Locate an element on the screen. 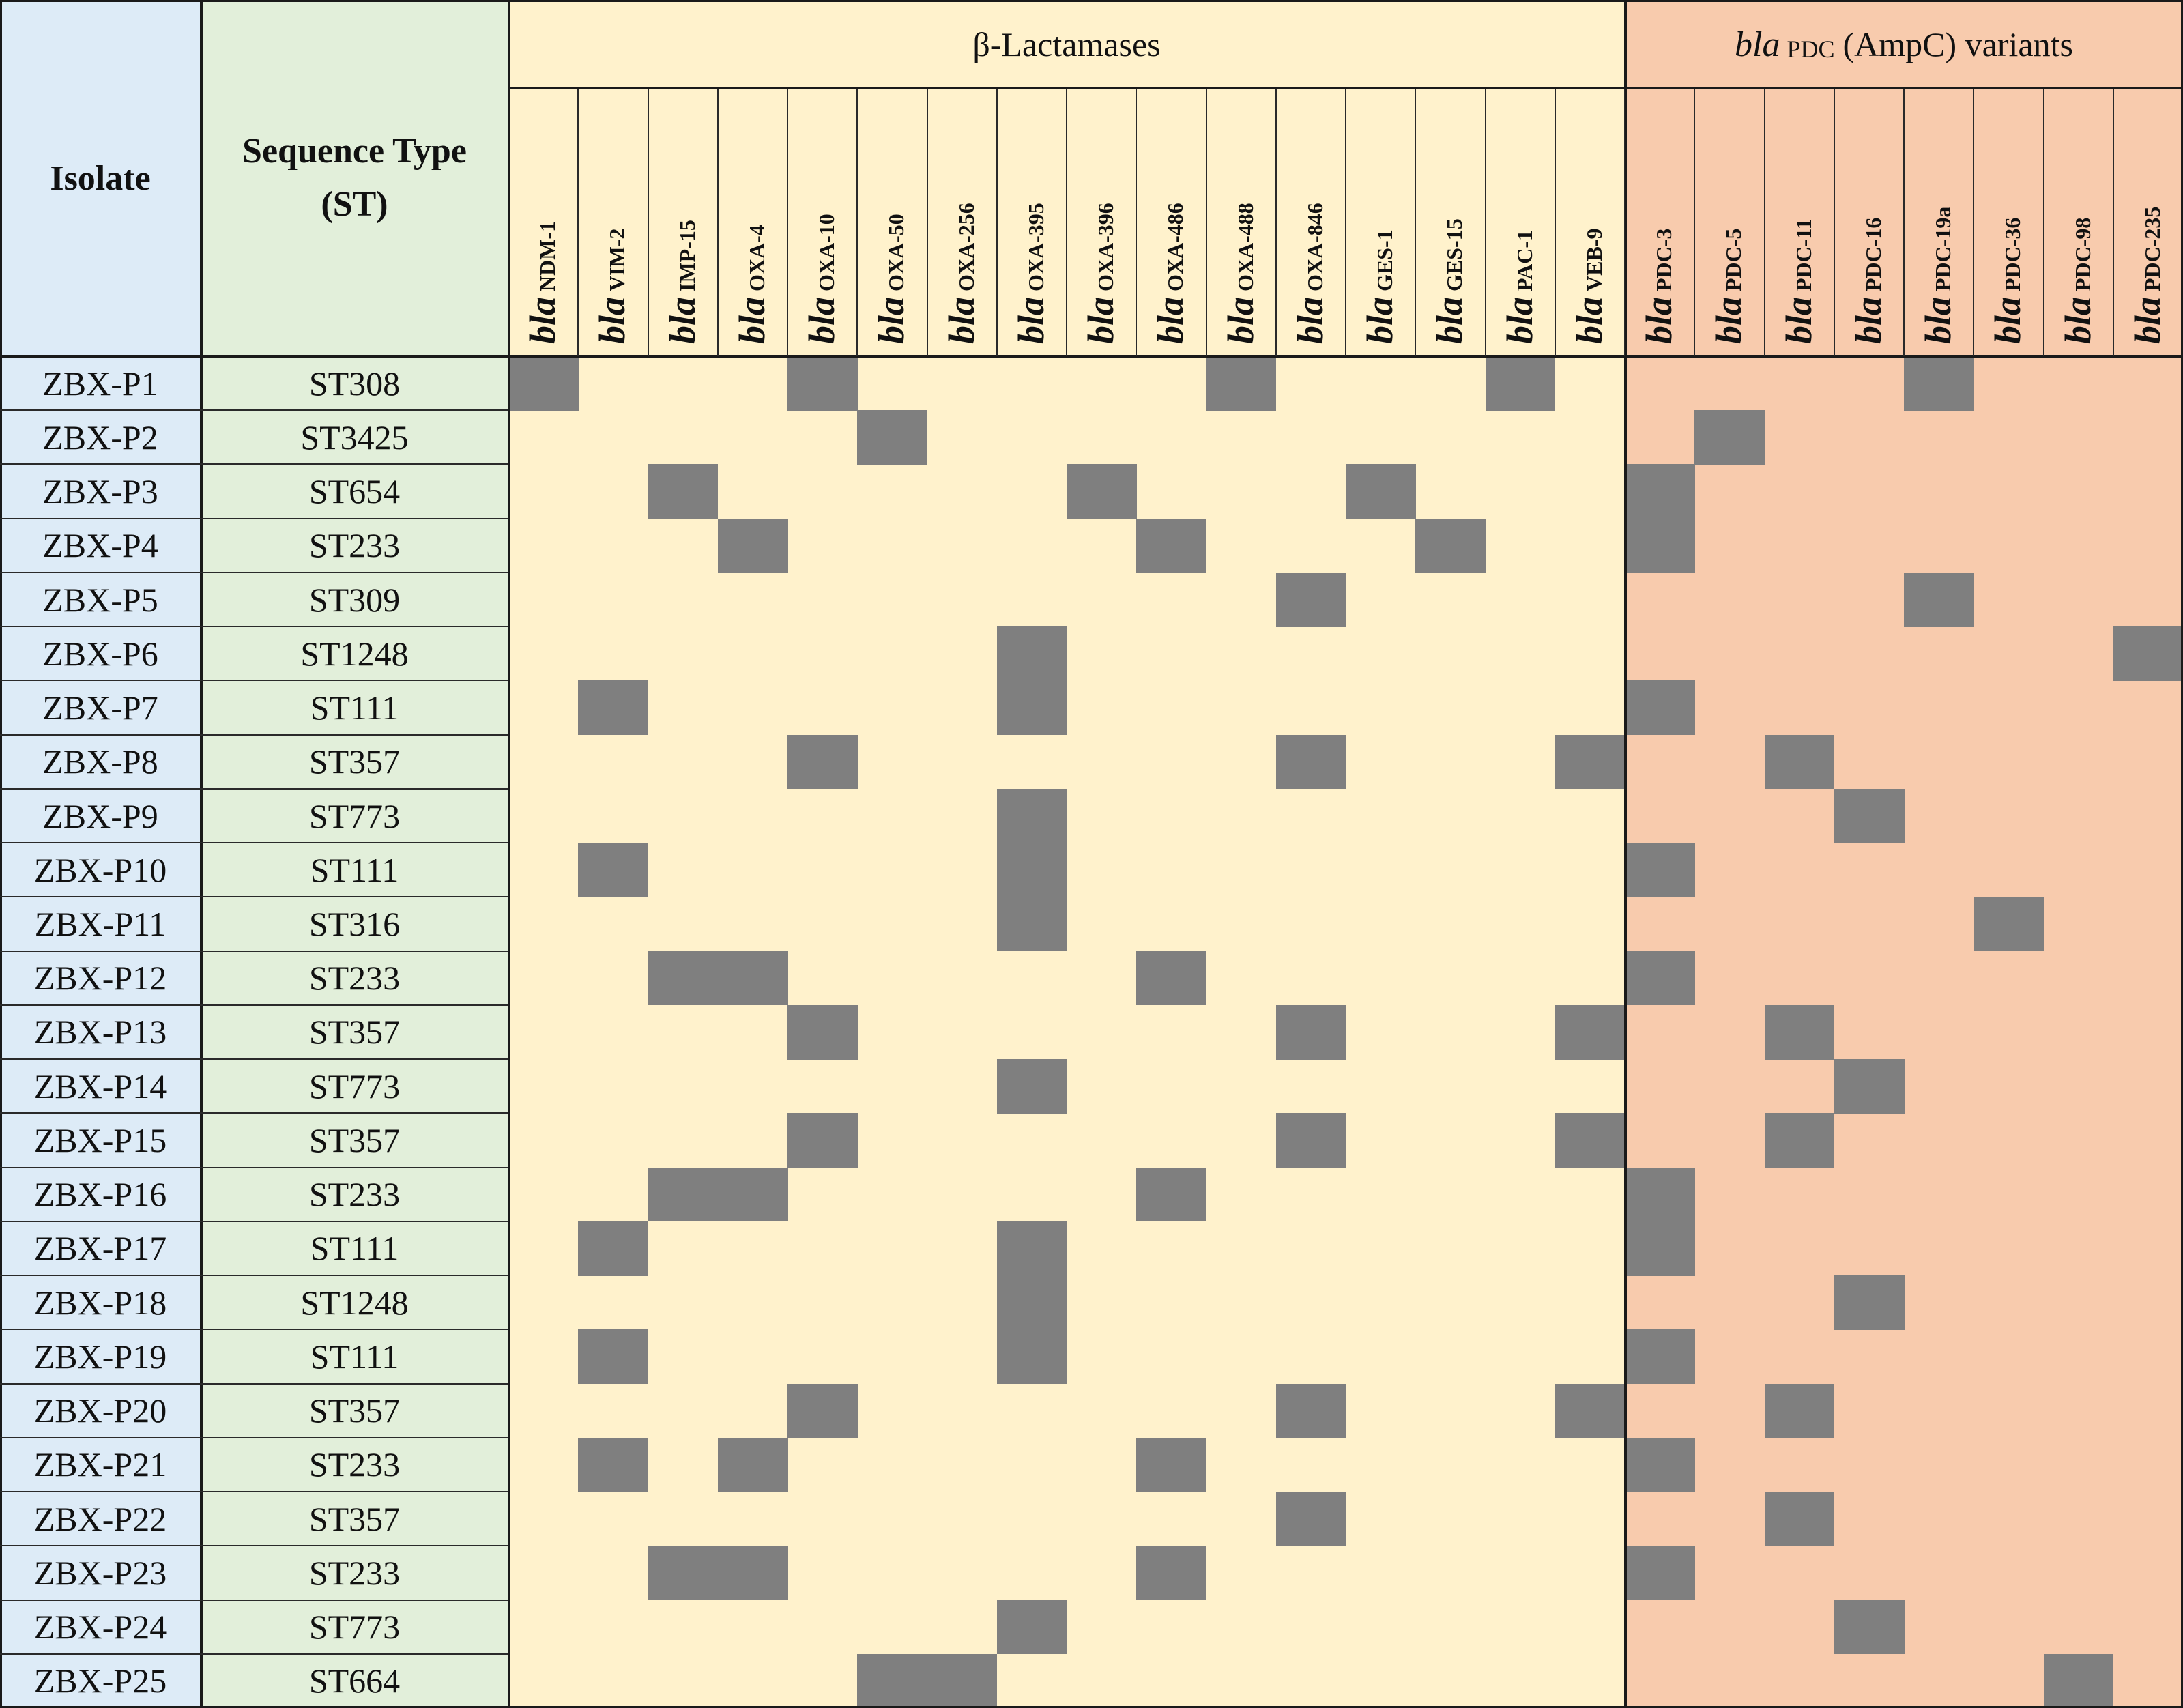 The image size is (2183, 1708). column-header-pdc-235: bla PDC-235 is located at coordinates (2147, 275).